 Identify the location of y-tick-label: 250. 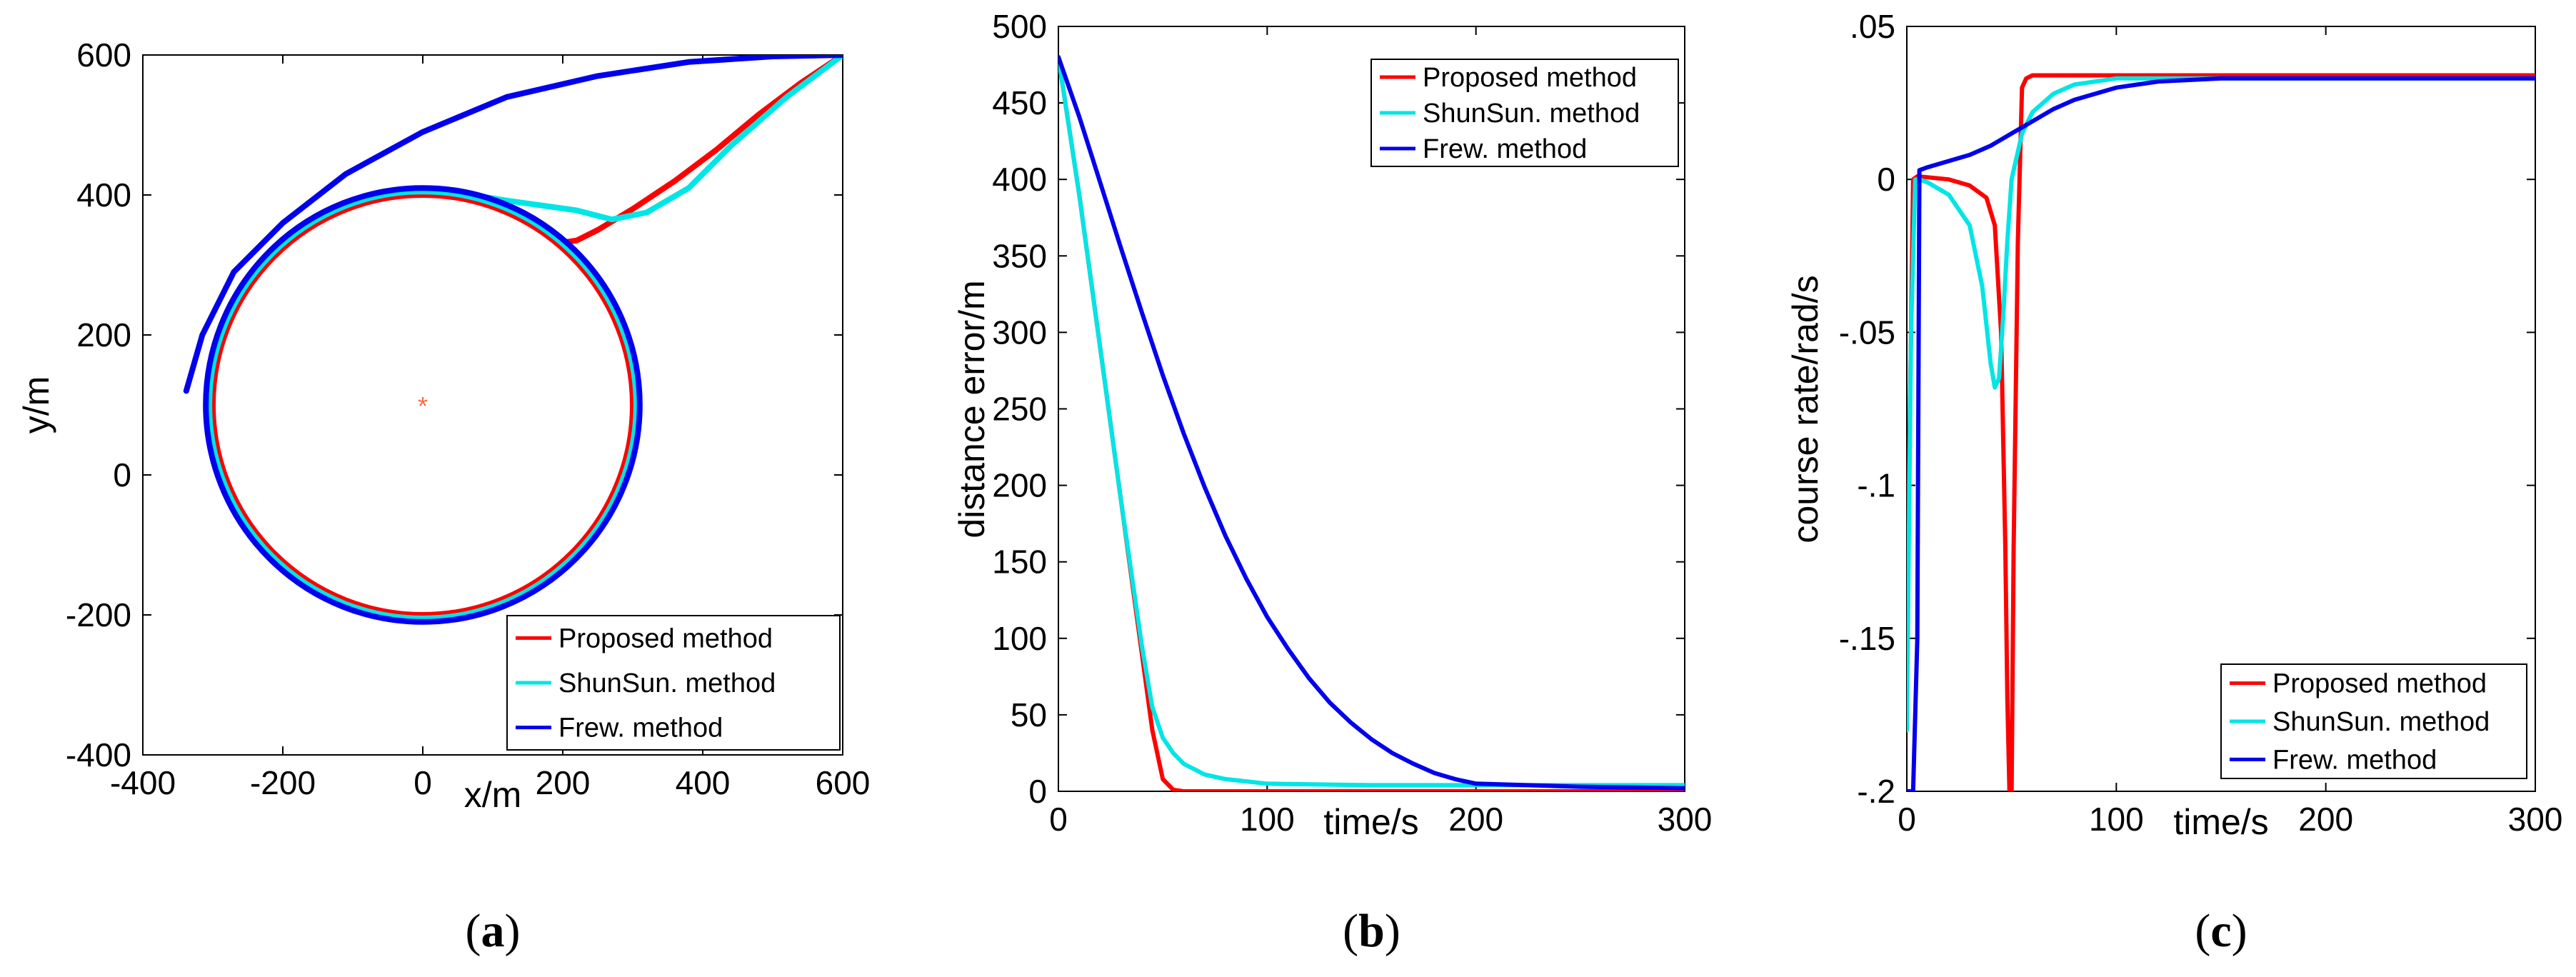
(1019, 409).